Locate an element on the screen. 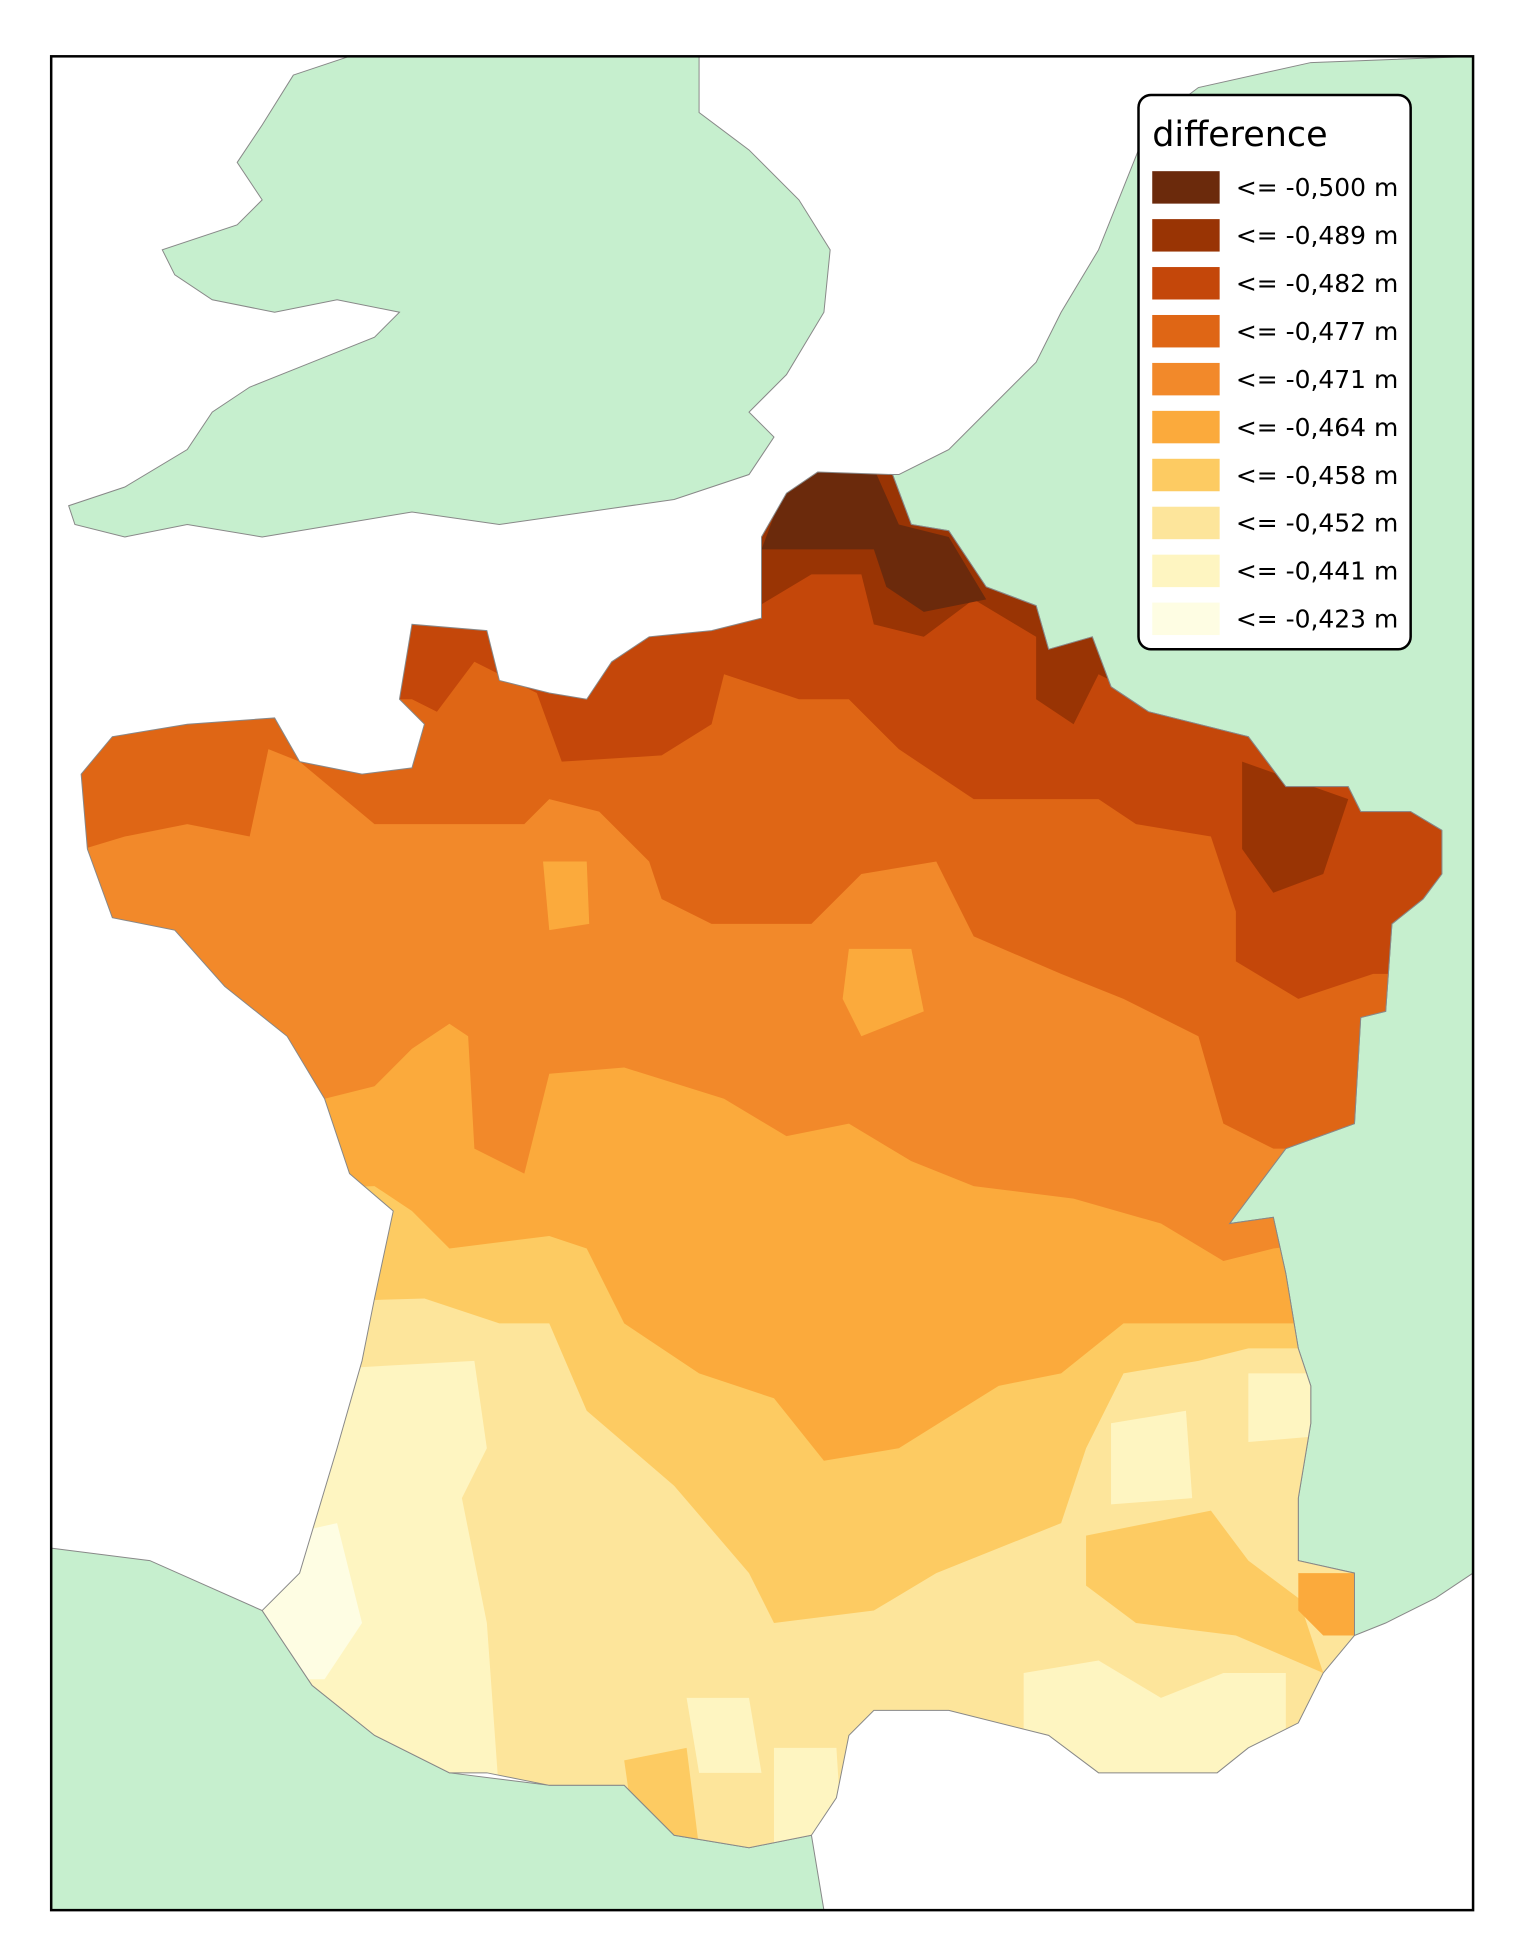 This screenshot has width=1523, height=1939. legend-label: <= -0,489 m is located at coordinates (1317, 235).